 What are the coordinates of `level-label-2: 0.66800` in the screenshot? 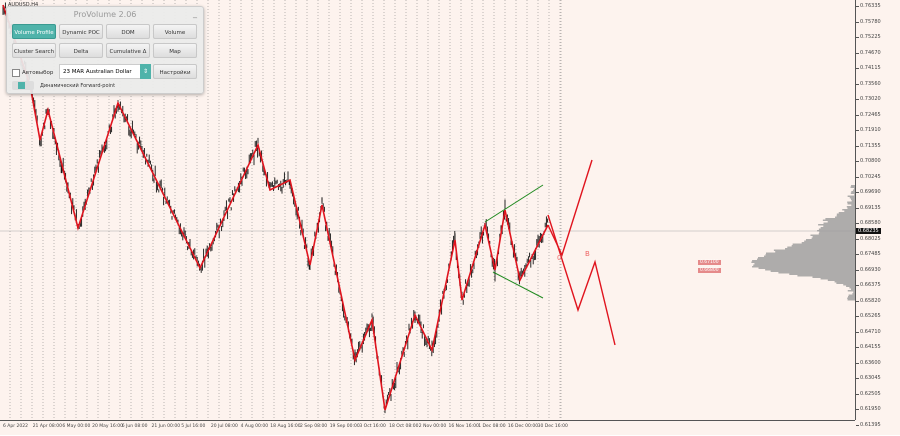 It's located at (709, 270).